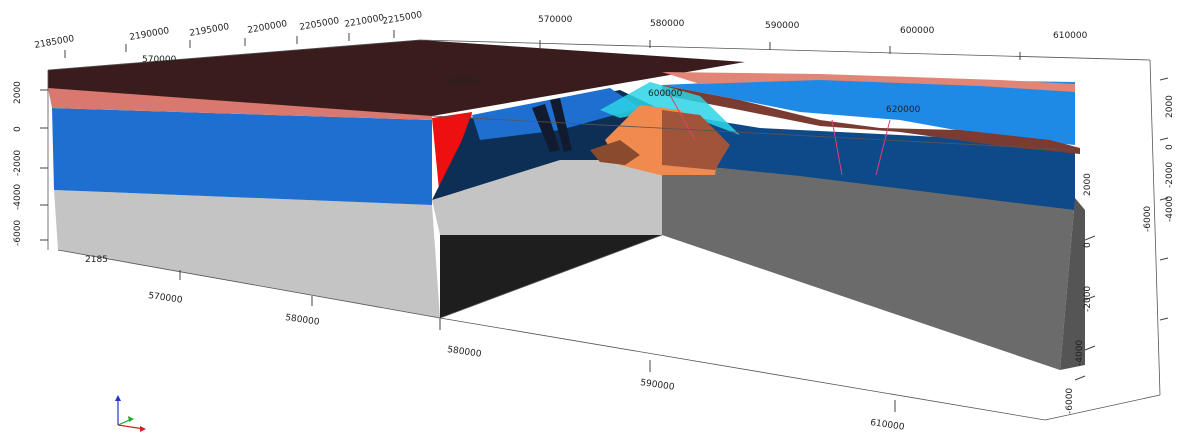  I want to click on tick-label: 2185, so click(96, 260).